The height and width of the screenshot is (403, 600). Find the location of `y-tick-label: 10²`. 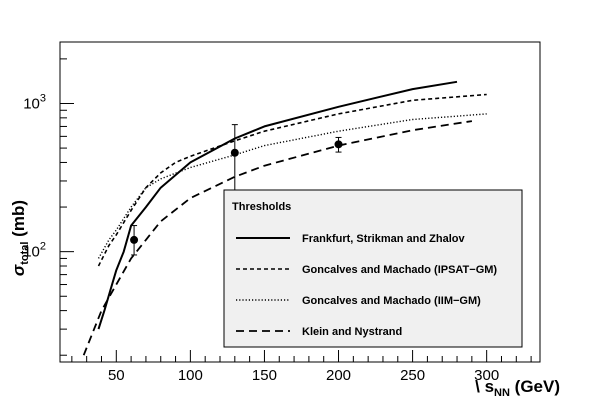

y-tick-label: 10² is located at coordinates (34, 251).